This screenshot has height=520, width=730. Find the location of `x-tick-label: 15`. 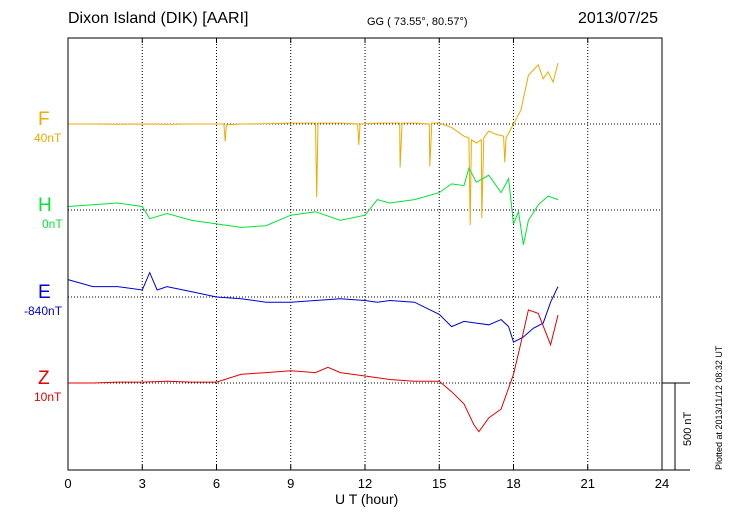

x-tick-label: 15 is located at coordinates (439, 483).